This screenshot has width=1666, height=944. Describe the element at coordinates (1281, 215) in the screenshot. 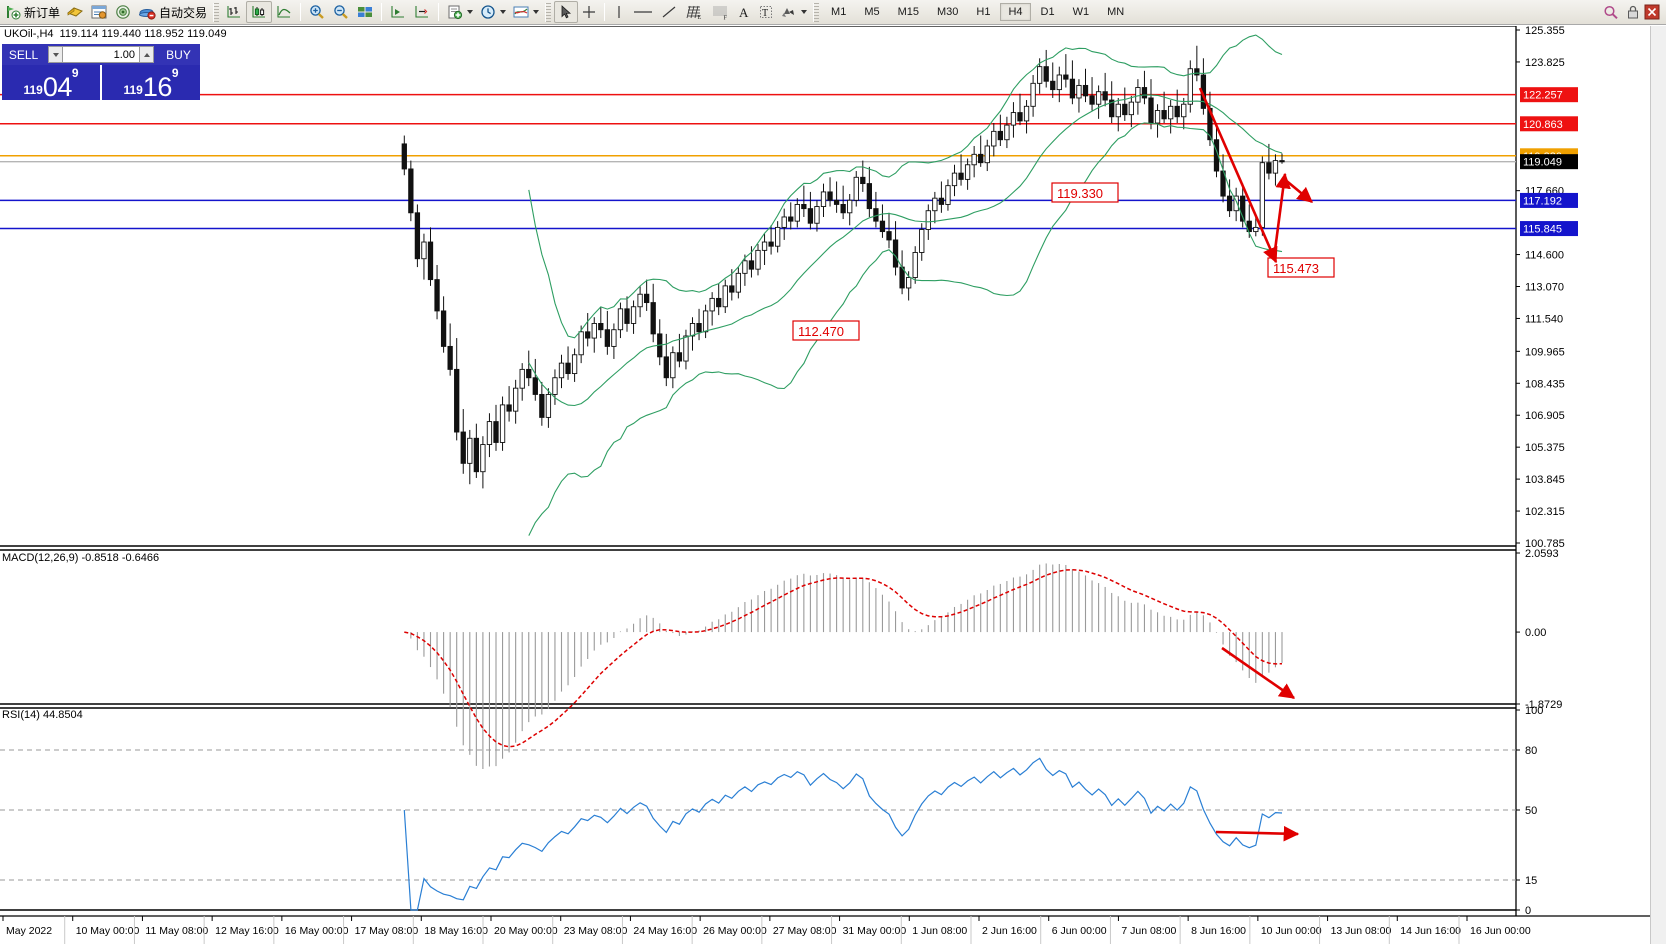

I see `main-up-arrow` at that location.